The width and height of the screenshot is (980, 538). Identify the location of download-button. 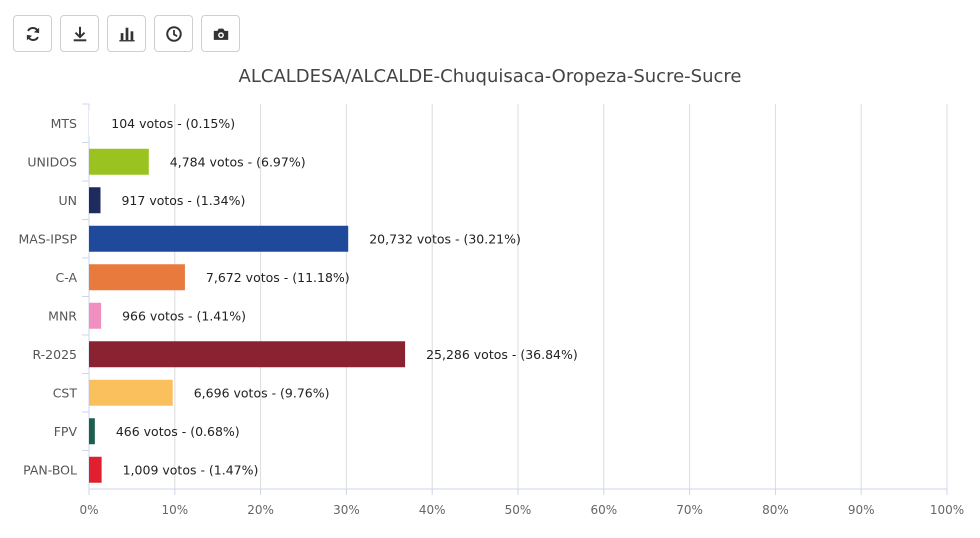
(79, 33).